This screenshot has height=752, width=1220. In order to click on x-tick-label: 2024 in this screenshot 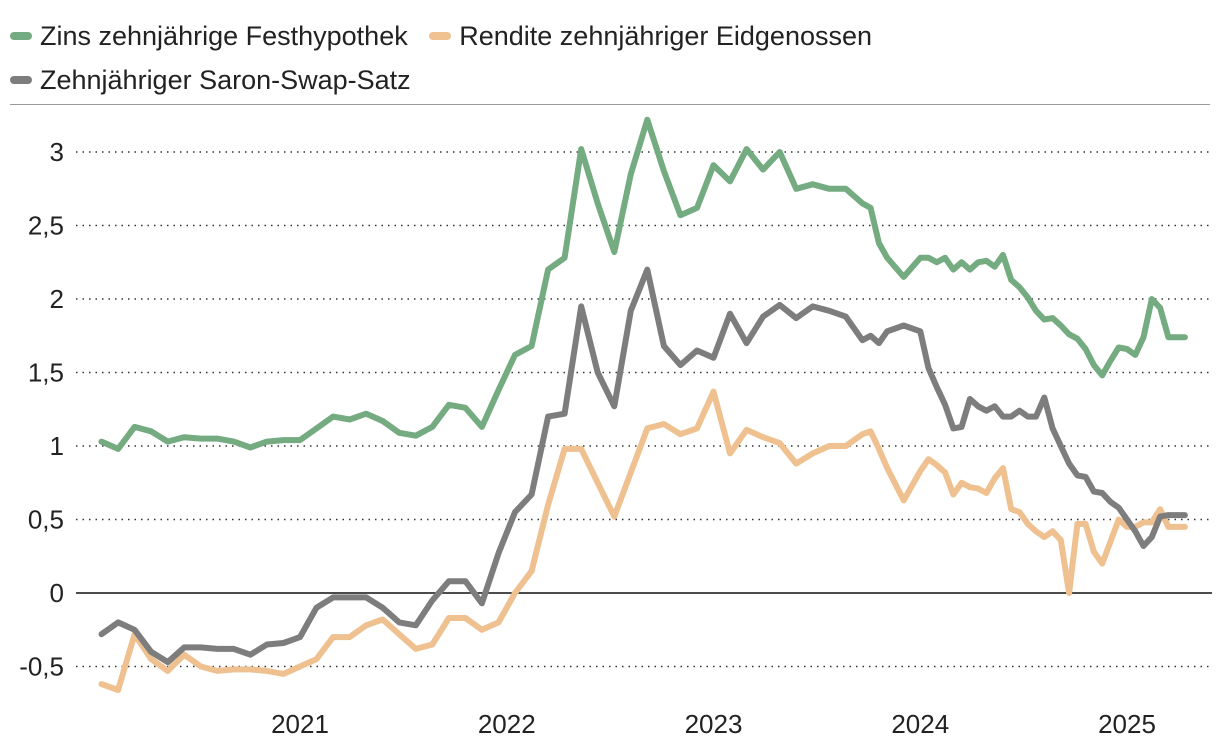, I will do `click(920, 724)`.